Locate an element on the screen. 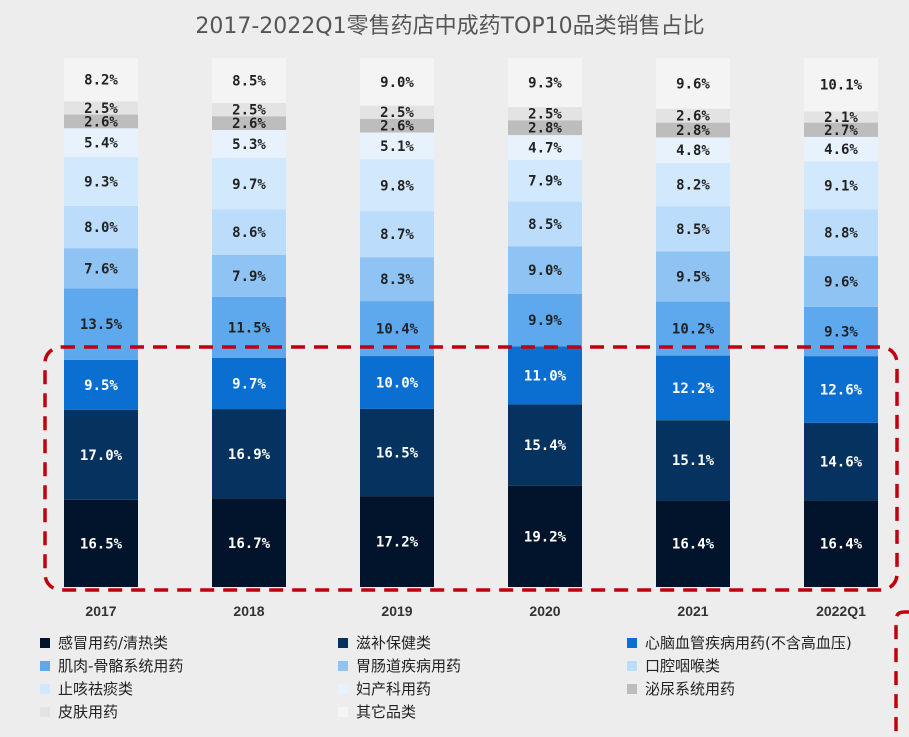 This screenshot has height=737, width=909. data-label: 12.2% is located at coordinates (693, 389).